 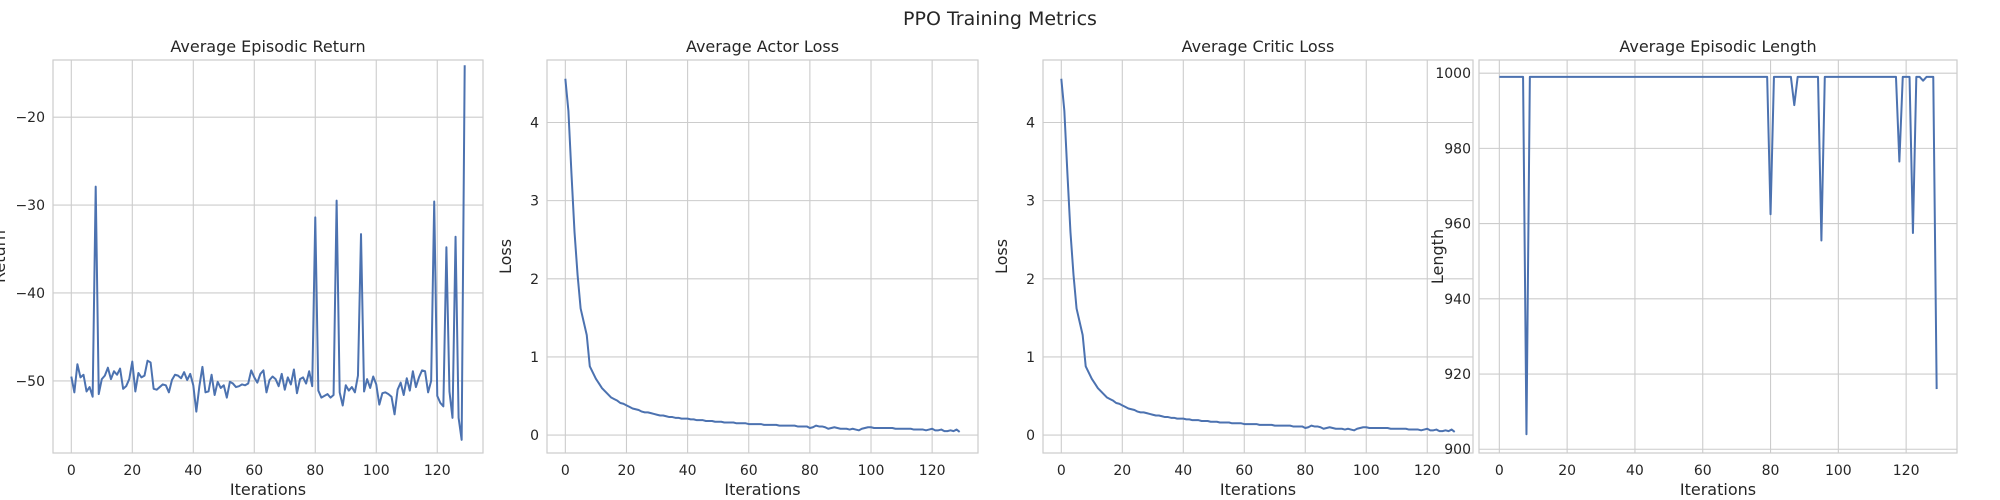 I want to click on y-tick-label: −50, so click(x=30, y=382).